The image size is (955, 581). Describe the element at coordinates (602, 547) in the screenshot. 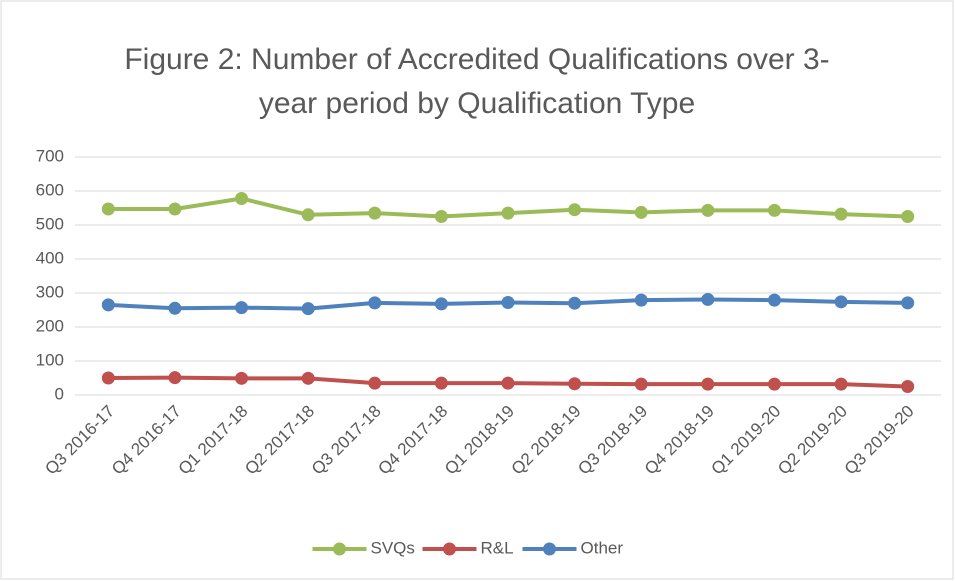

I see `legend-label: Other` at that location.